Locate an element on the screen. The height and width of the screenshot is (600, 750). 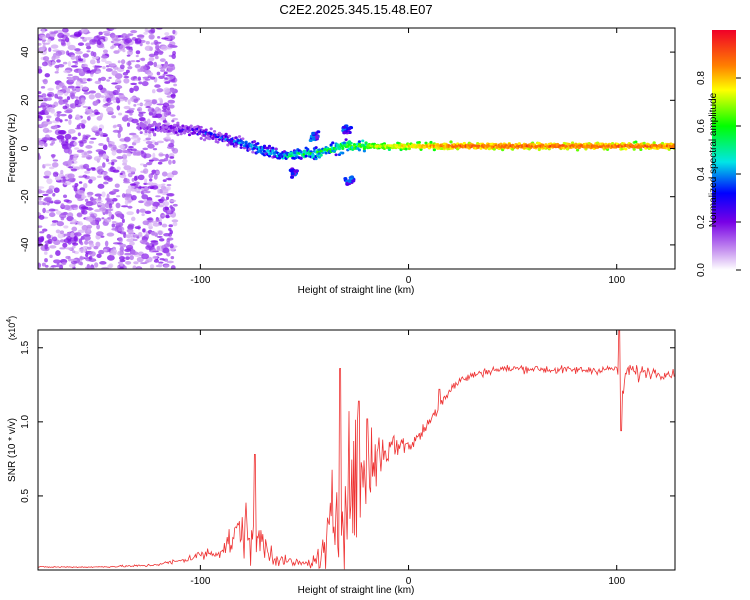
x-tick-label: 0 is located at coordinates (409, 581).